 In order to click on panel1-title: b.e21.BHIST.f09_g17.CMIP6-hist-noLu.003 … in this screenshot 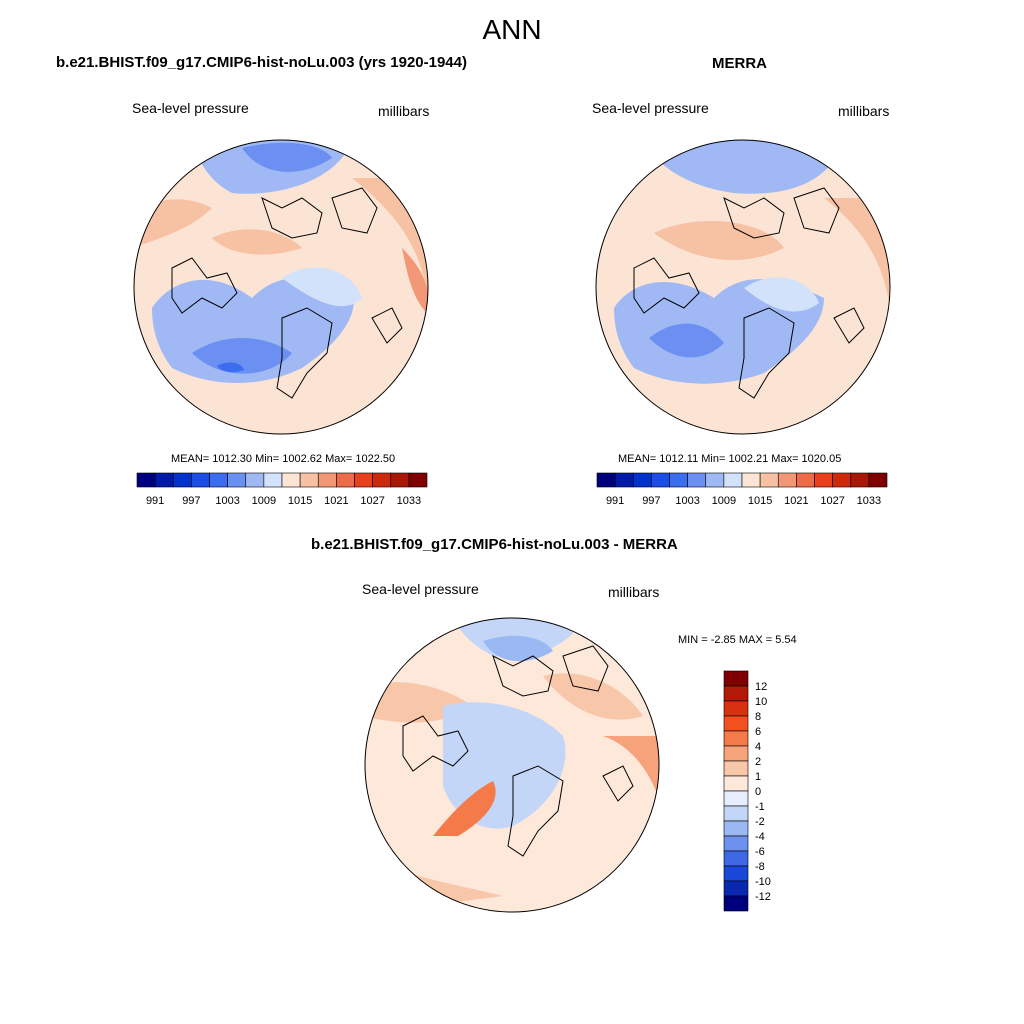, I will do `click(261, 62)`.